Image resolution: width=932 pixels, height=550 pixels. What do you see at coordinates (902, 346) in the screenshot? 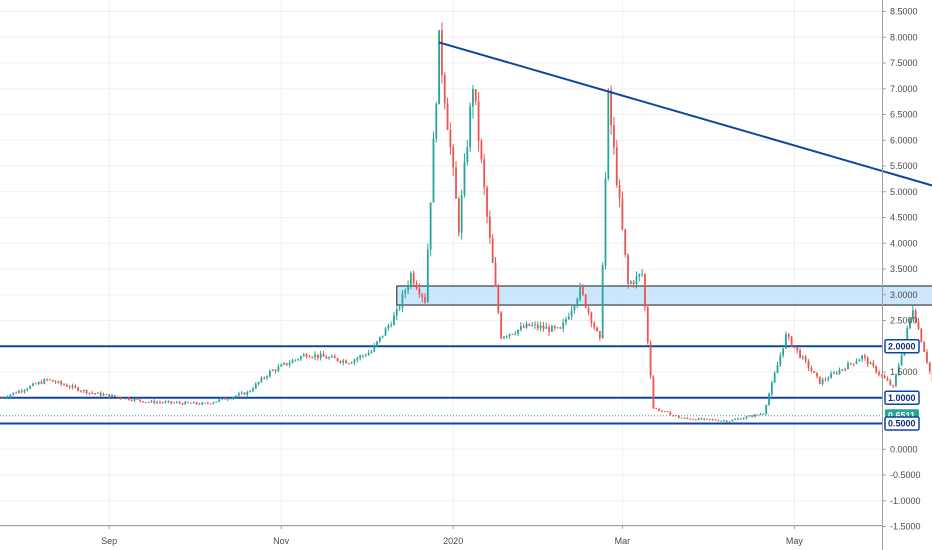
I see `price-badge-label: 2.0000` at bounding box center [902, 346].